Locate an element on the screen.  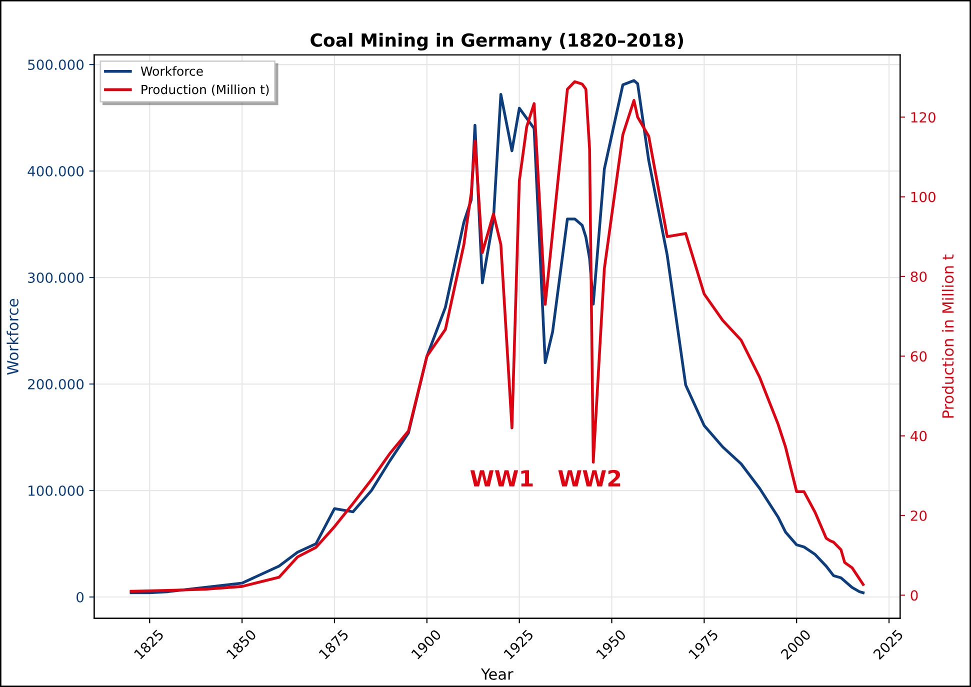
x-axis-title: Year is located at coordinates (497, 674).